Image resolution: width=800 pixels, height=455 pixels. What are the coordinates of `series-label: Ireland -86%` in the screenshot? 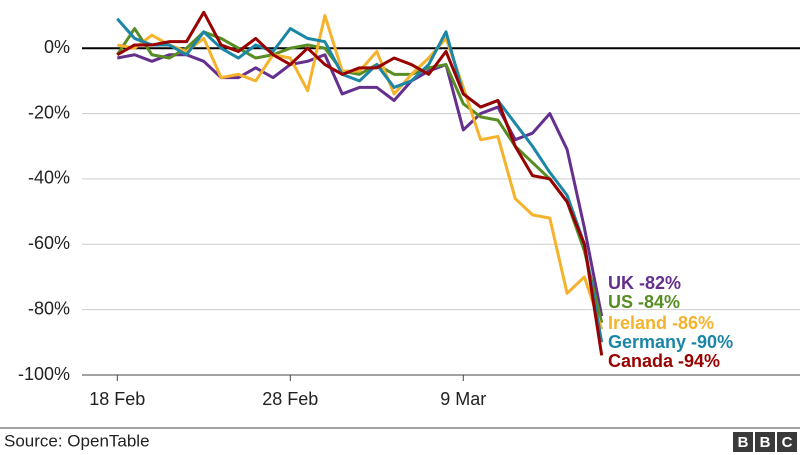 It's located at (661, 323).